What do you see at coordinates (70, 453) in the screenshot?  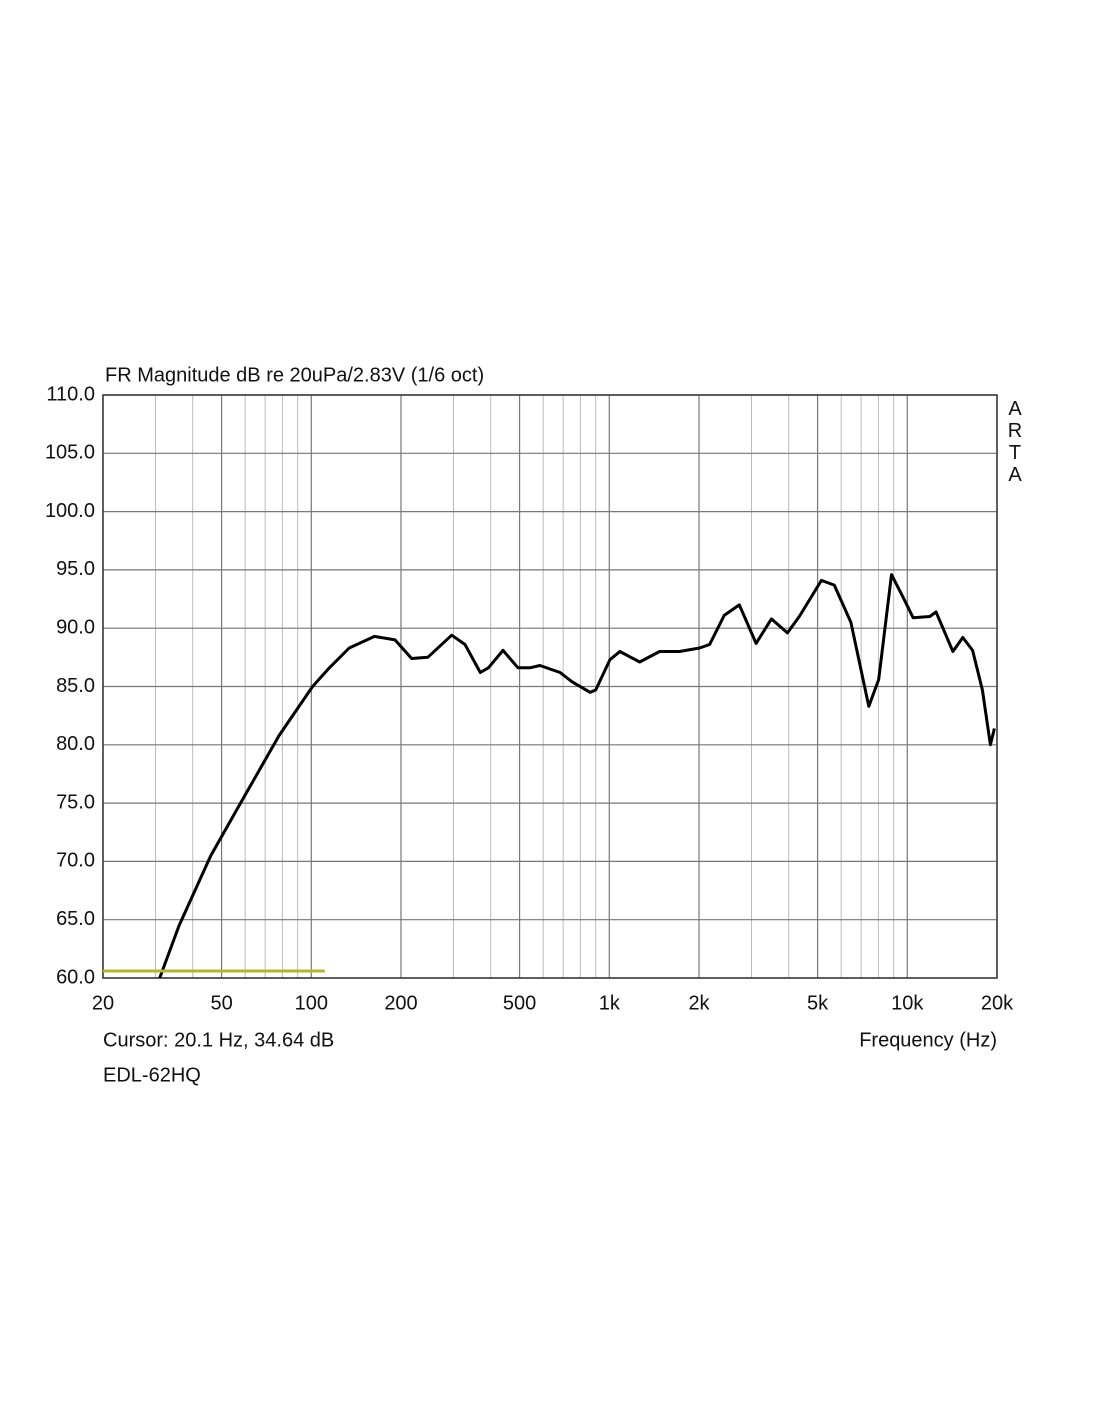 I see `y-tick-label: 105.0` at bounding box center [70, 453].